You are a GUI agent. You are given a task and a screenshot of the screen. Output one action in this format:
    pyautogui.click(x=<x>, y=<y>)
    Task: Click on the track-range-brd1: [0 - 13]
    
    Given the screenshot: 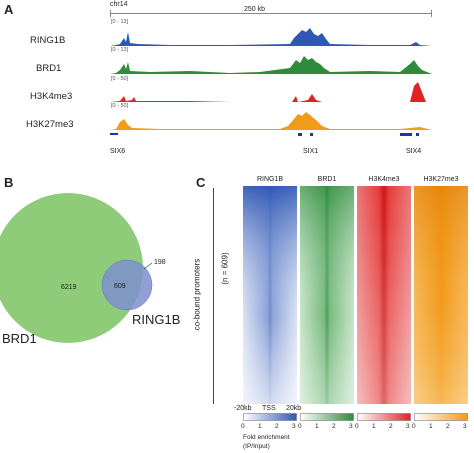 What is the action you would take?
    pyautogui.click(x=120, y=50)
    